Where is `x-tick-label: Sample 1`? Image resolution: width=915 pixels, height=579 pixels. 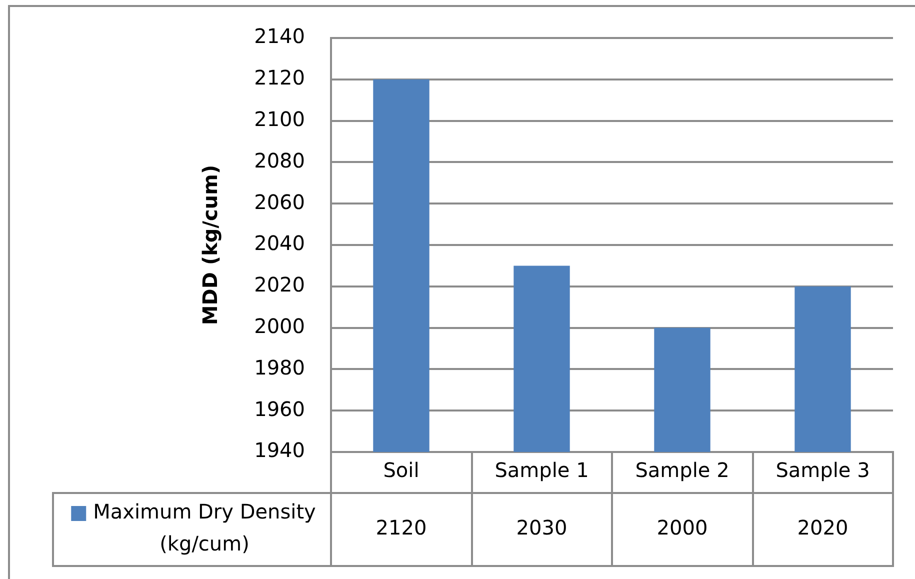 x-tick-label: Sample 1 is located at coordinates (541, 470).